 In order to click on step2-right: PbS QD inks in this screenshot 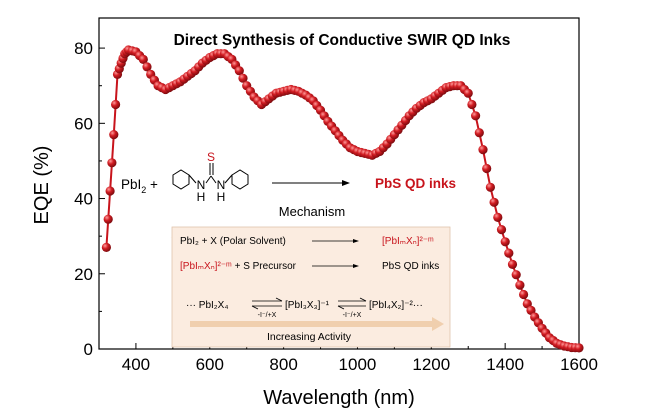, I will do `click(410, 266)`.